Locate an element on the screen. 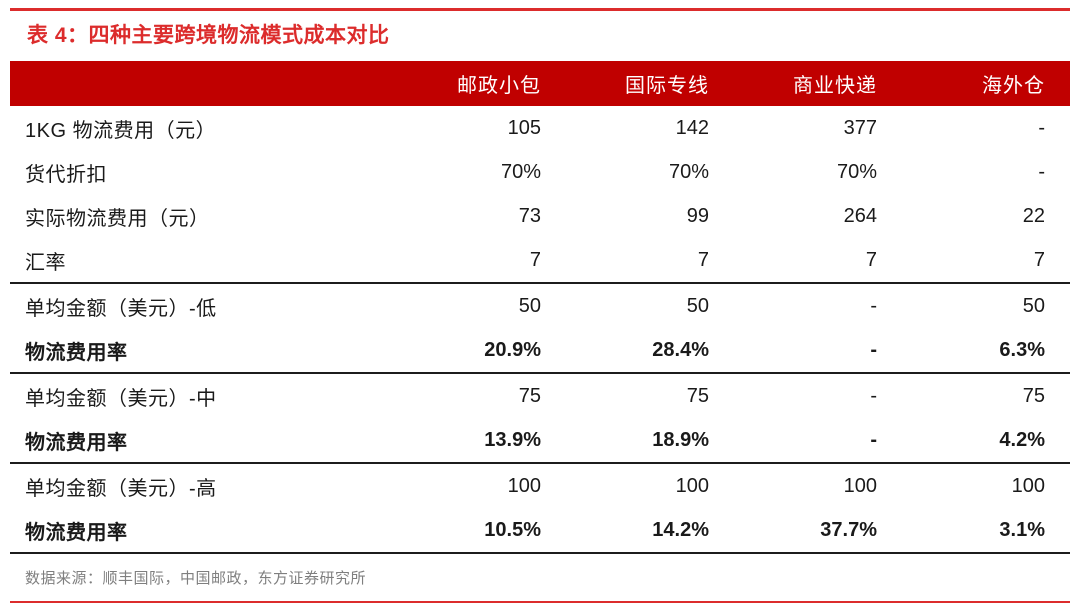  cell: 20.9% is located at coordinates (512, 349).